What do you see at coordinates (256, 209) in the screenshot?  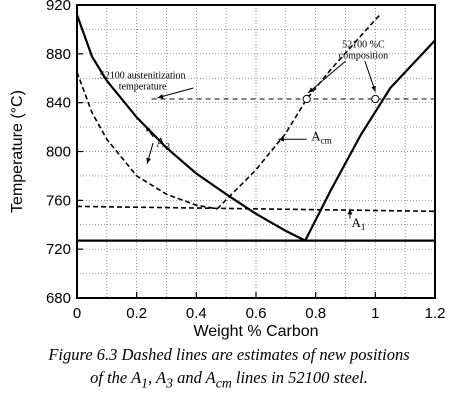 I see `series-line-a1-new-estimate` at bounding box center [256, 209].